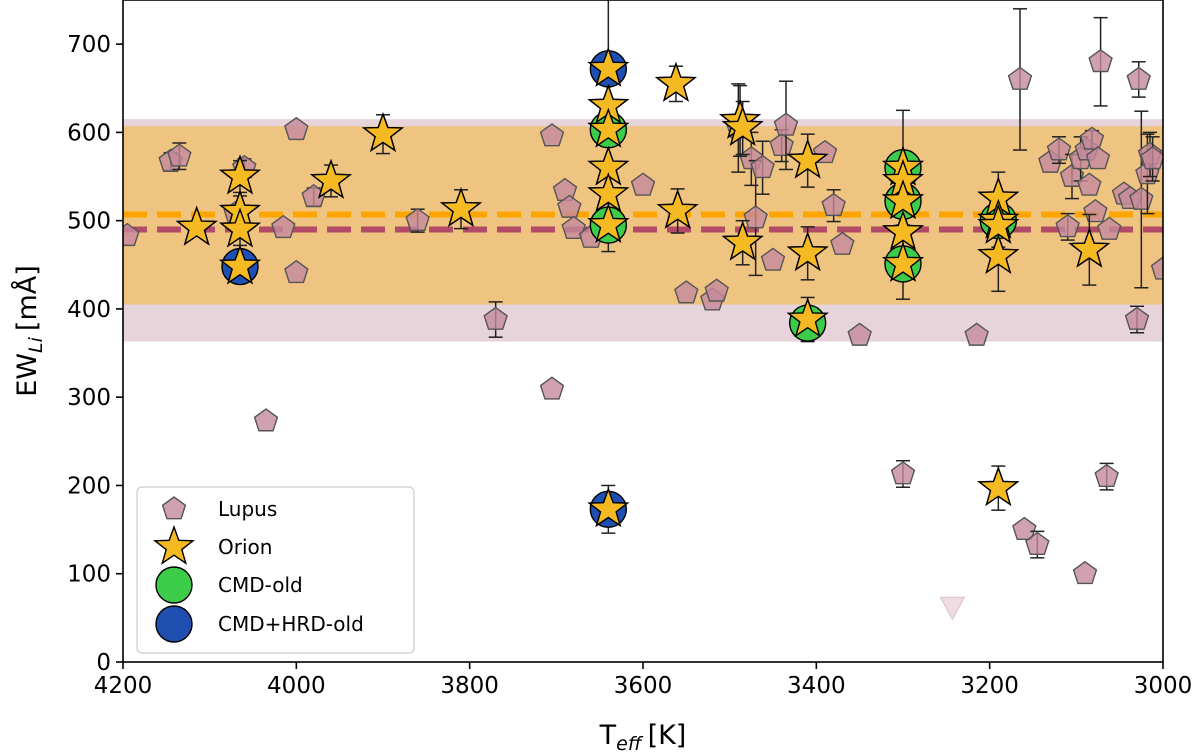 The width and height of the screenshot is (1200, 752). I want to click on legend-label-lupus: Lupus, so click(247, 509).